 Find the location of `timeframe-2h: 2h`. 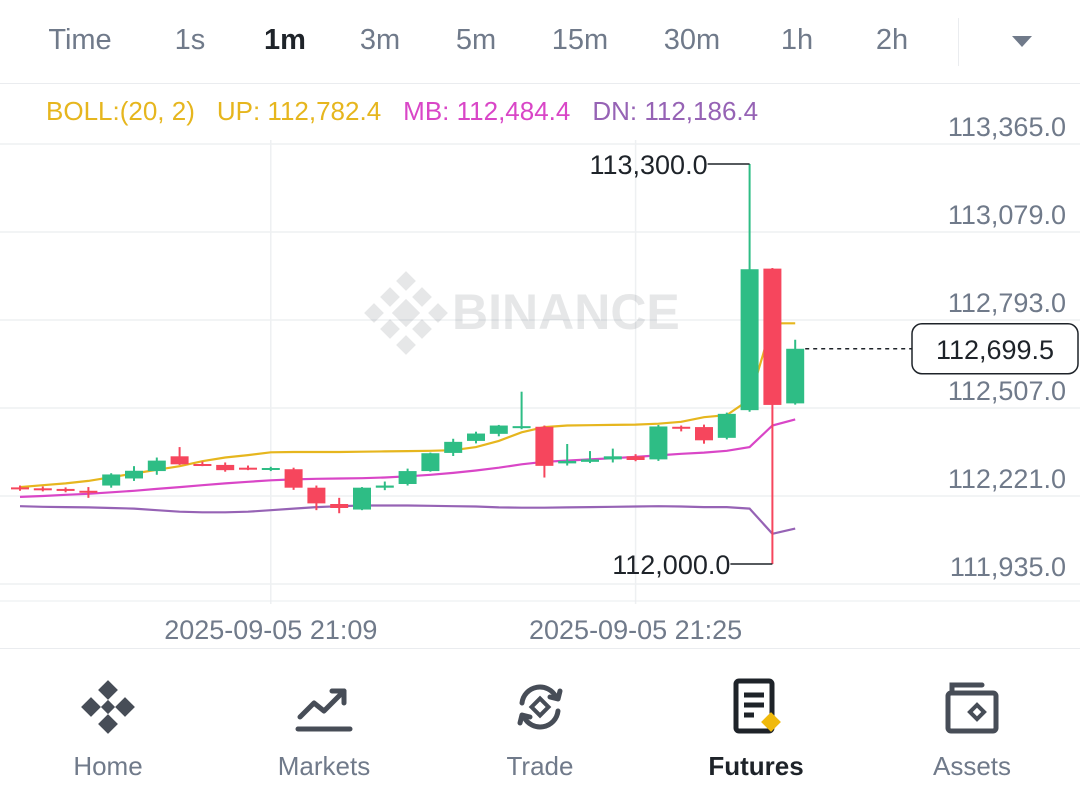

timeframe-2h: 2h is located at coordinates (892, 40).